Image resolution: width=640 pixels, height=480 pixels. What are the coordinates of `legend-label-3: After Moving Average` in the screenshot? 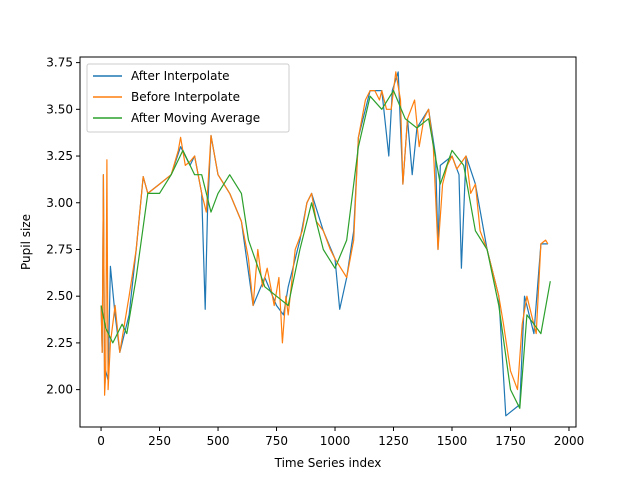 It's located at (195, 118).